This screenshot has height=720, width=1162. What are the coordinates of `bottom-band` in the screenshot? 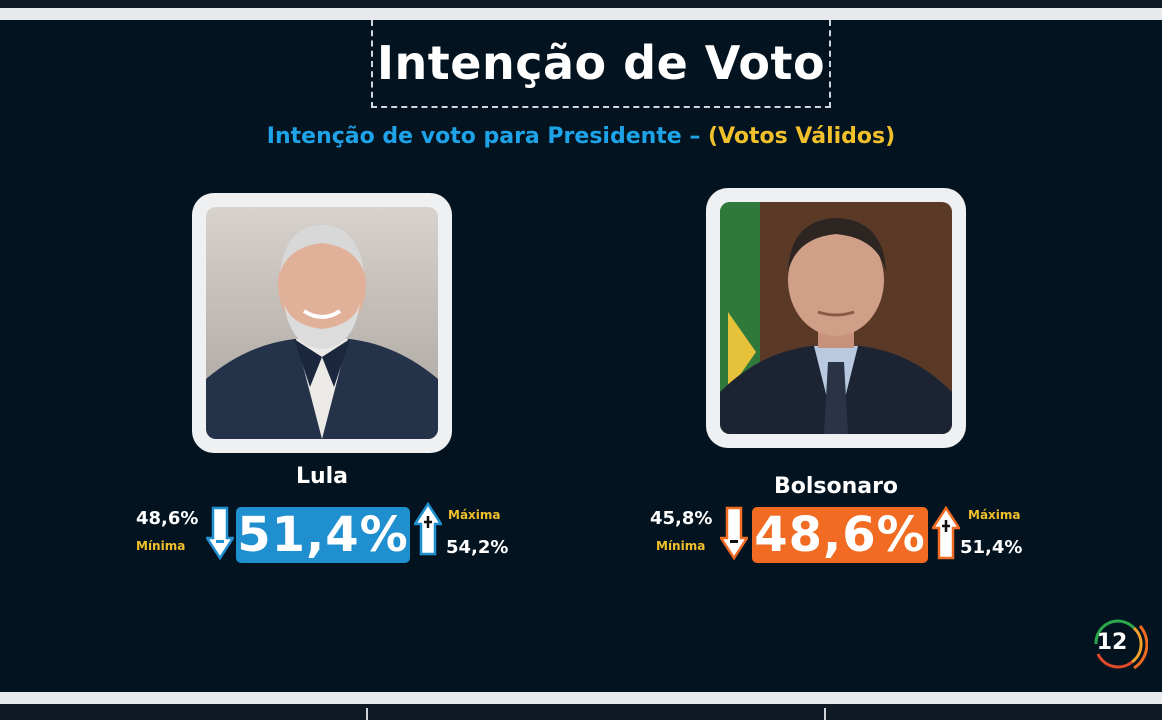 It's located at (581, 698).